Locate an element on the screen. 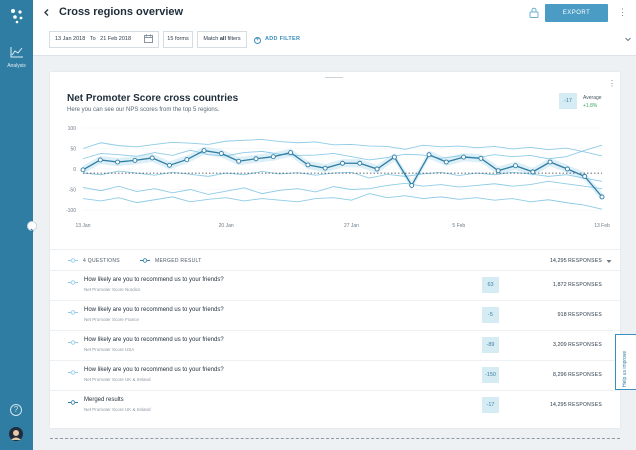 The image size is (636, 450). date-to-label: To is located at coordinates (92, 39).